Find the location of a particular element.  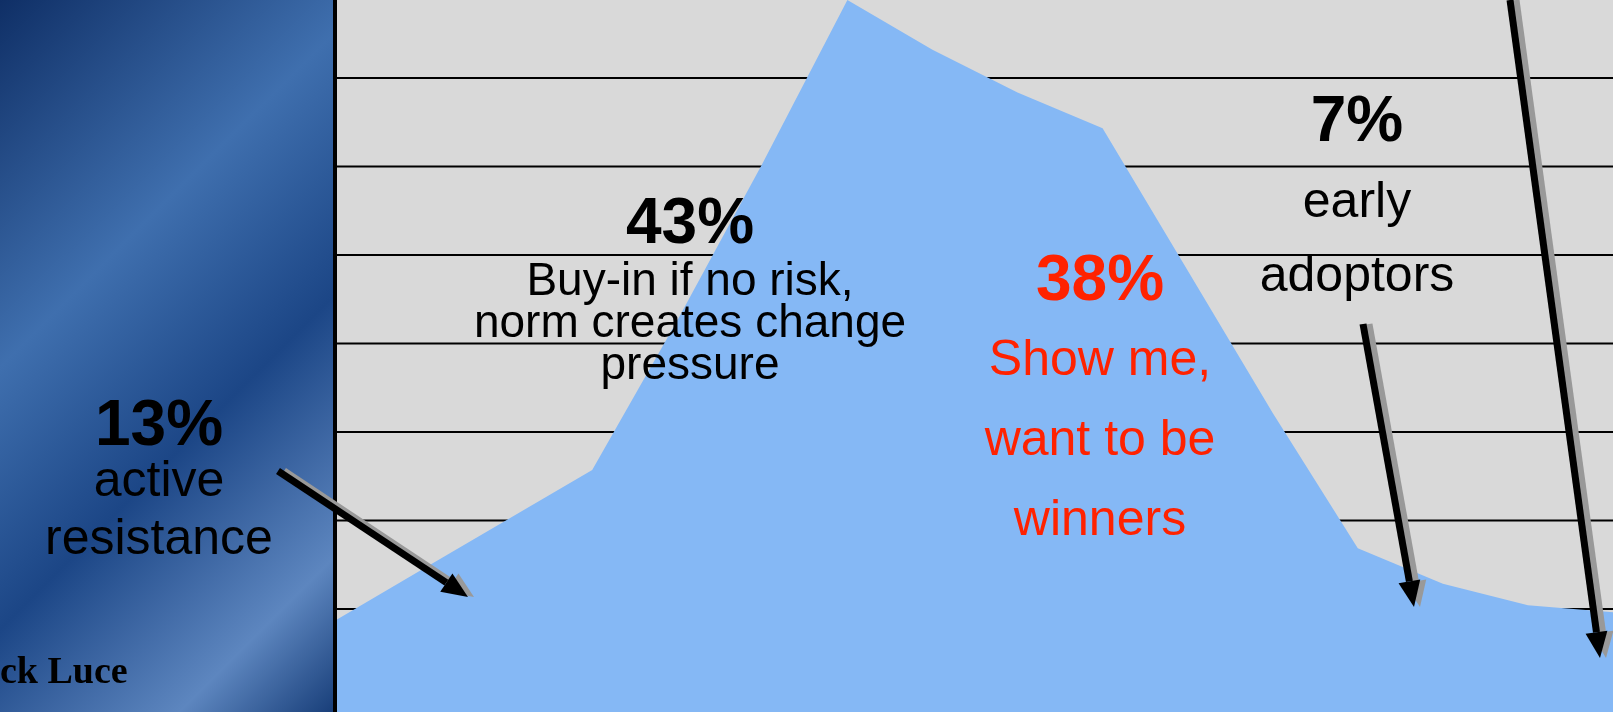

annotation: 38% is located at coordinates (1100, 278).